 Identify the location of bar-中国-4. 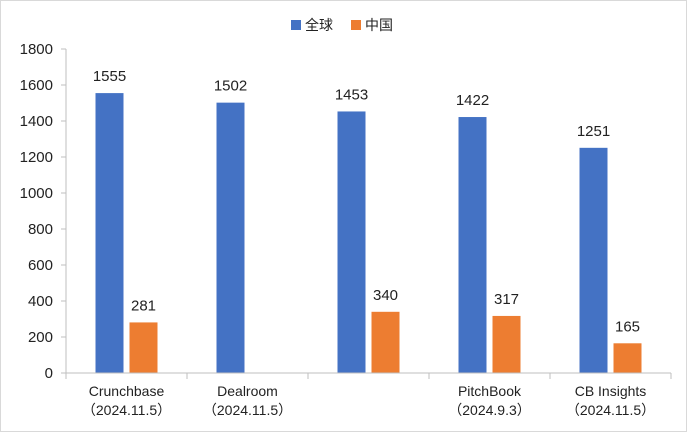
(627, 358).